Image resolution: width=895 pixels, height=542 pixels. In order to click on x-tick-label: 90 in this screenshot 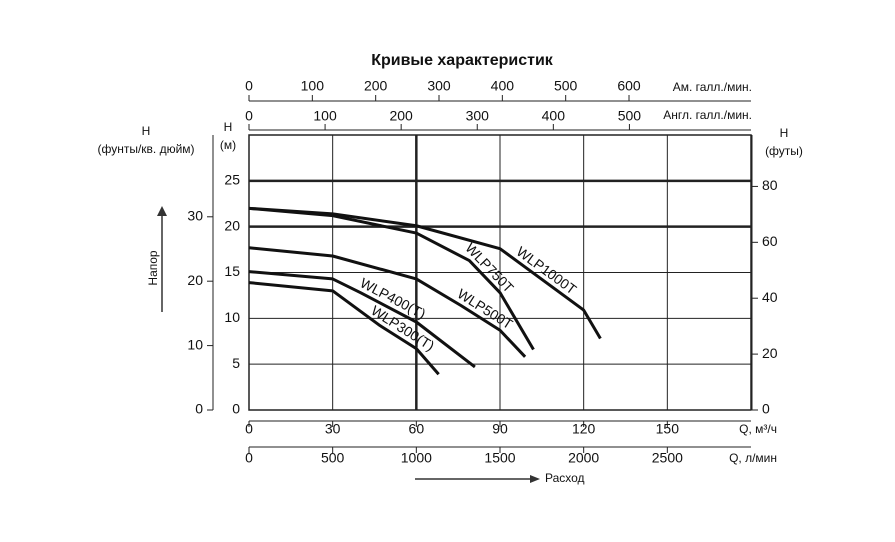, I will do `click(500, 429)`.